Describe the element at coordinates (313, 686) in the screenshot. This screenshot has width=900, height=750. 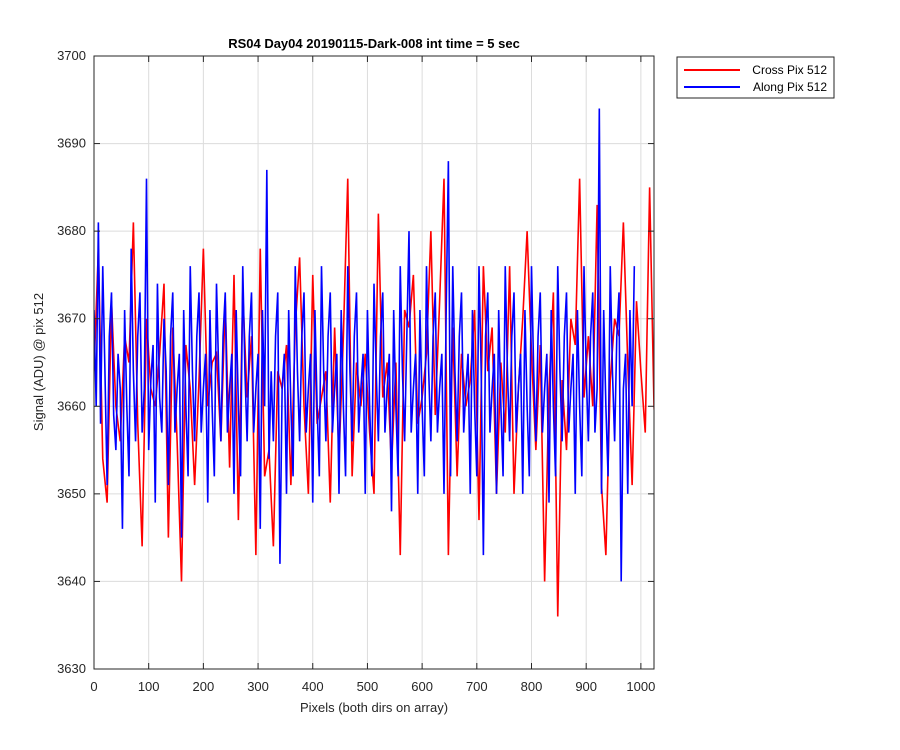
I see `x-tick-label: 400` at that location.